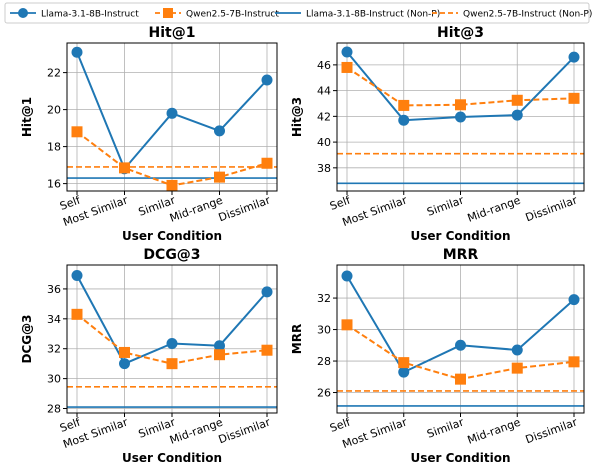  Describe the element at coordinates (324, 168) in the screenshot. I see `ytick-label: 38` at that location.